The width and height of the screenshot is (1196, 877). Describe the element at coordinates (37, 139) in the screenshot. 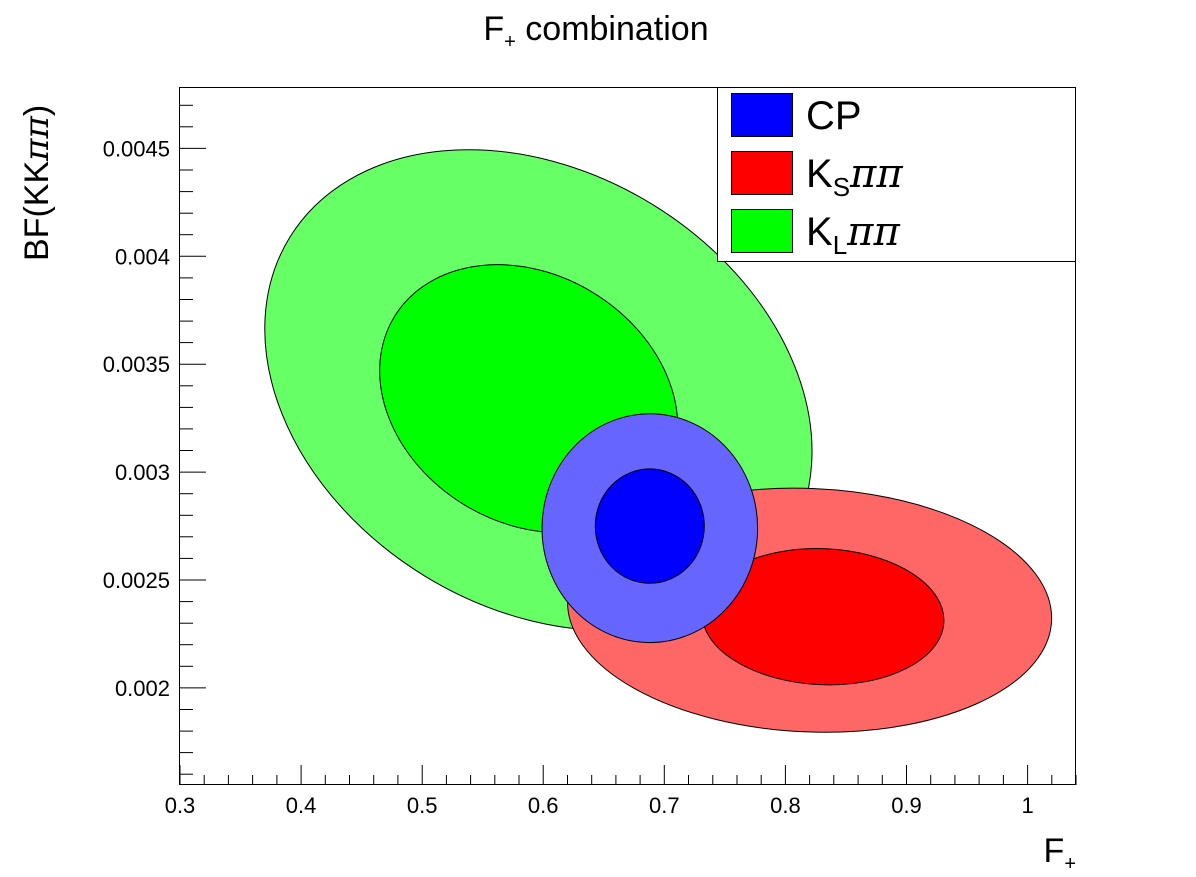

I see `y-axis-title-greek: ππ` at that location.